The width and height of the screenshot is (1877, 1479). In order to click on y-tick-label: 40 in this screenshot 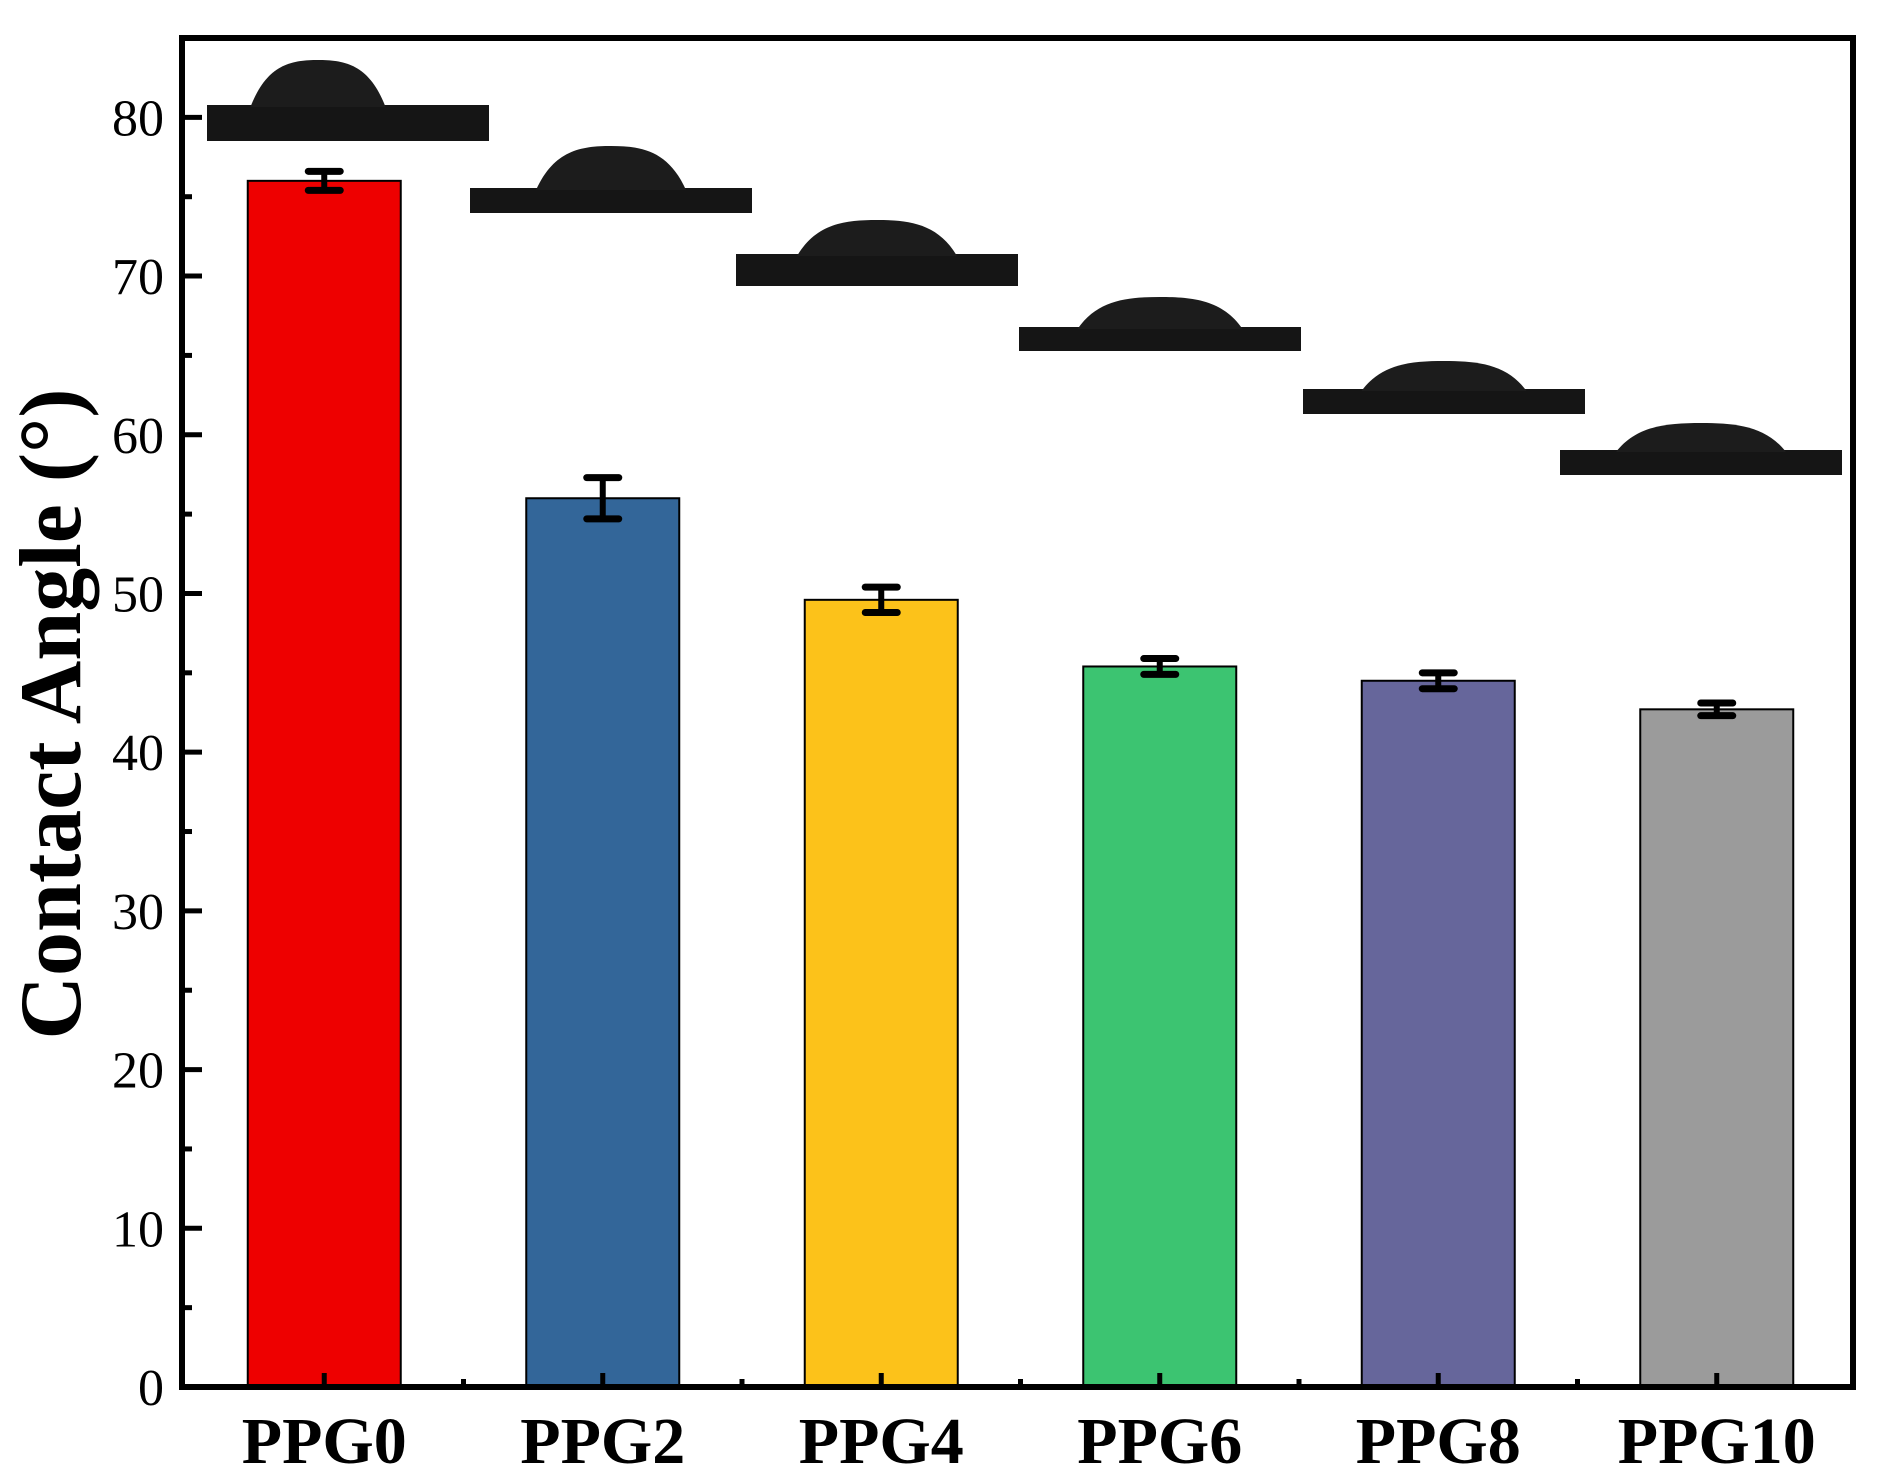, I will do `click(138, 753)`.